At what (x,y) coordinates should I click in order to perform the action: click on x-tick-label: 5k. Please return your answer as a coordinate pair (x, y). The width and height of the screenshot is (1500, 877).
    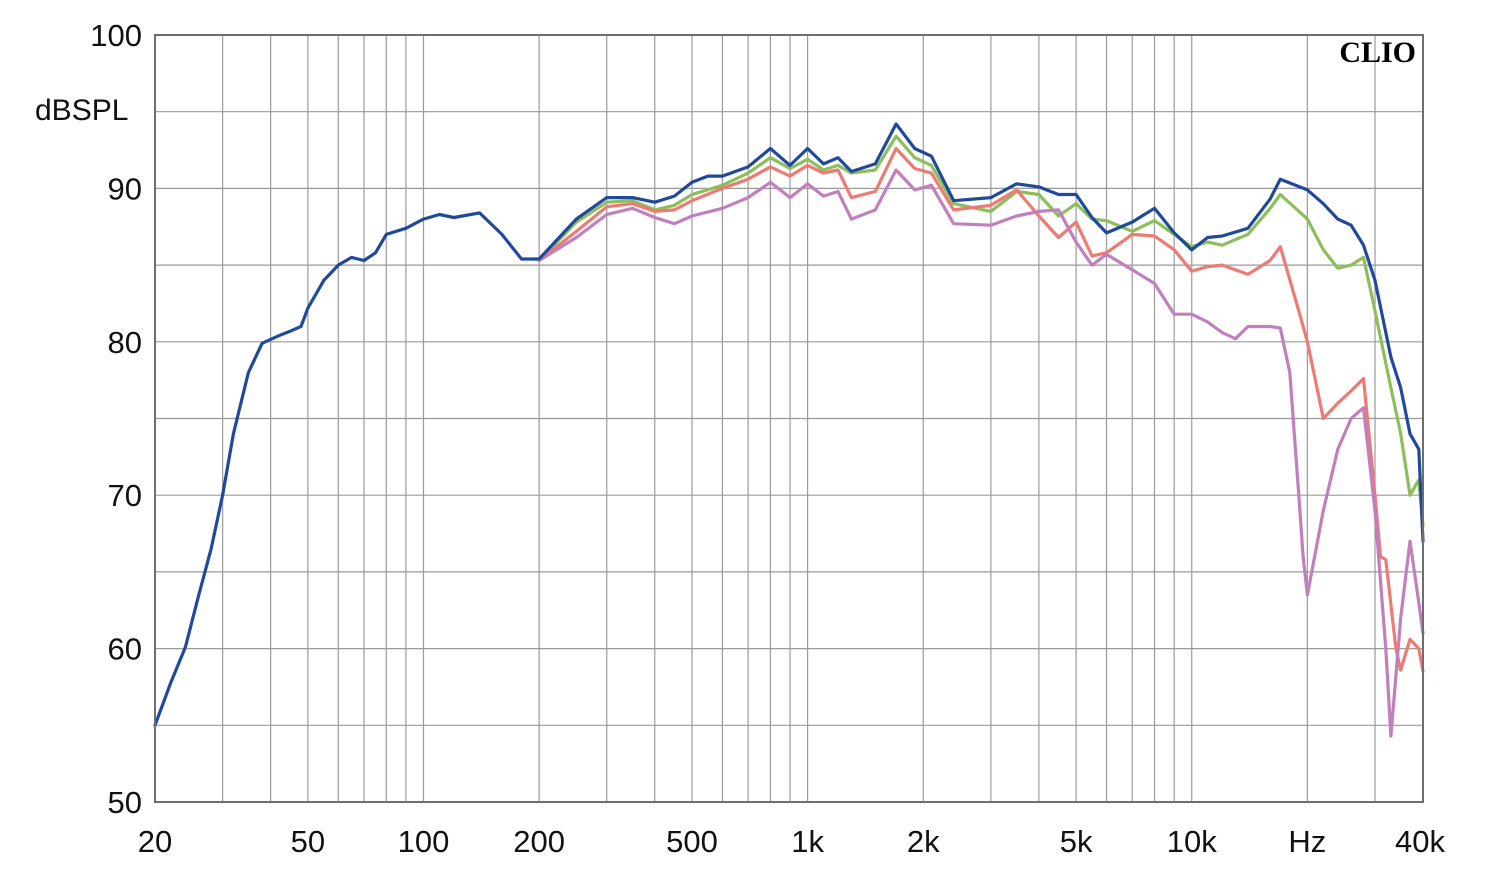
    Looking at the image, I should click on (1076, 841).